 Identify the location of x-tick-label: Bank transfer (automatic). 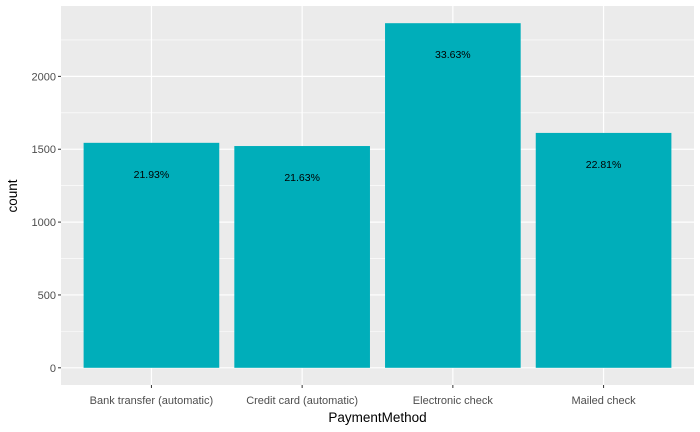
(152, 401).